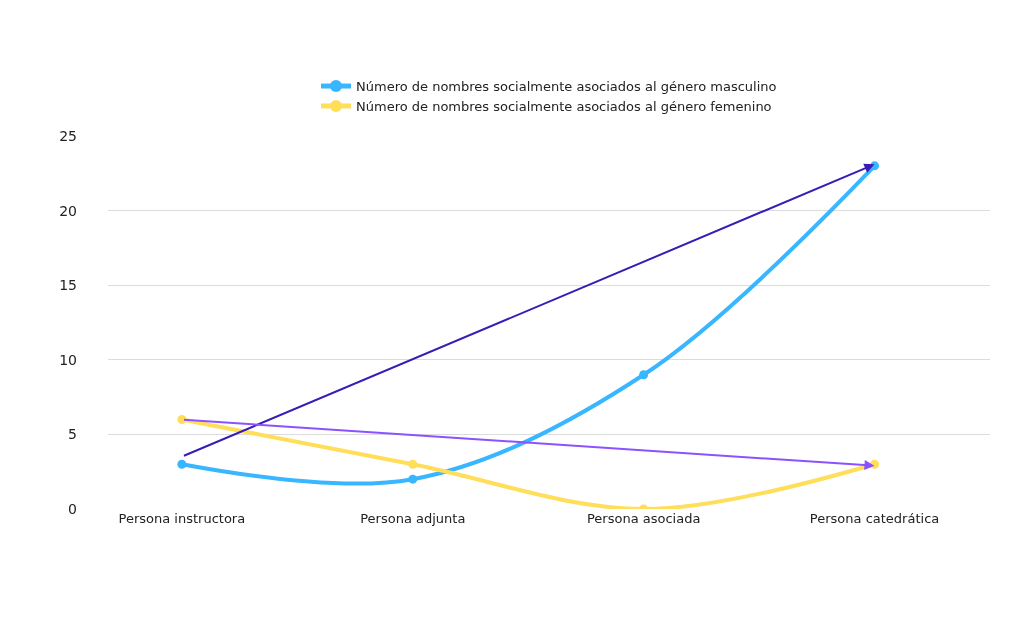 The height and width of the screenshot is (622, 1020). Describe the element at coordinates (68, 285) in the screenshot. I see `y-tick-label: 15` at that location.